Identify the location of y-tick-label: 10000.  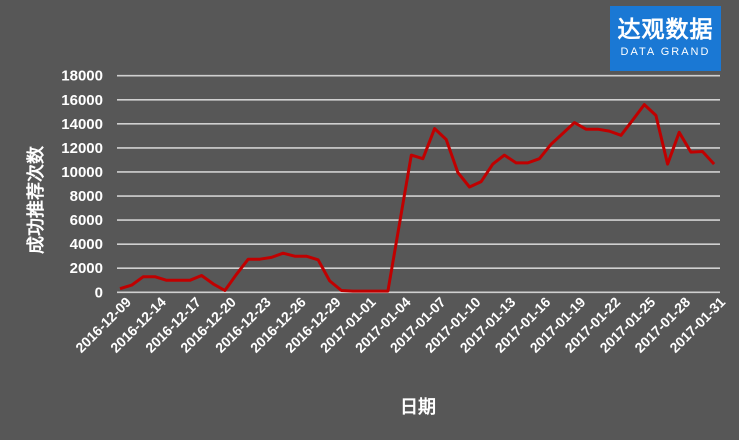
(82, 172).